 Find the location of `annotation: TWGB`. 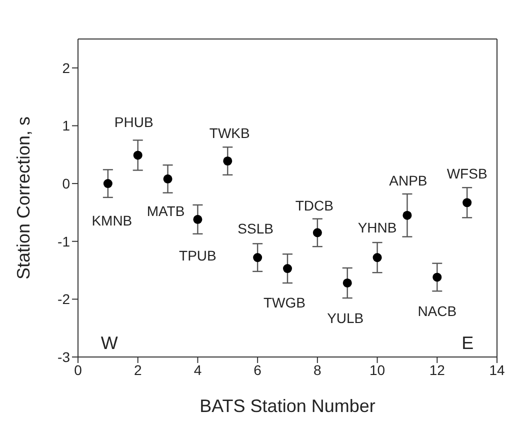

annotation: TWGB is located at coordinates (285, 302).